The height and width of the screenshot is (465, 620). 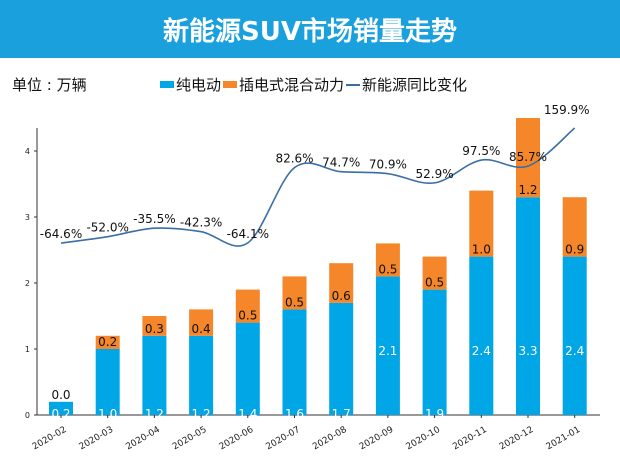 What do you see at coordinates (310, 31) in the screenshot?
I see `chart-title: 新能源SUV市场销量走势` at bounding box center [310, 31].